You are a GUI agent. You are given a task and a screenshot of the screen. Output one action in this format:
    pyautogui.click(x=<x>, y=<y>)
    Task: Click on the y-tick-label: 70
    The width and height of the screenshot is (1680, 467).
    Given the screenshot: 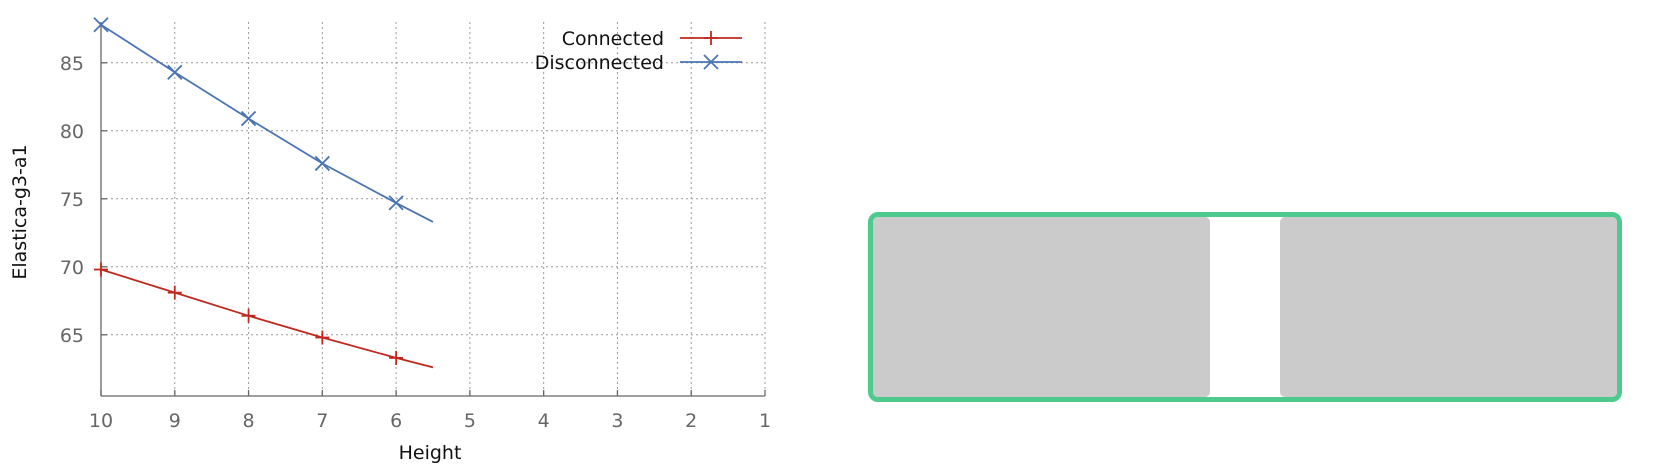 What is the action you would take?
    pyautogui.click(x=72, y=268)
    